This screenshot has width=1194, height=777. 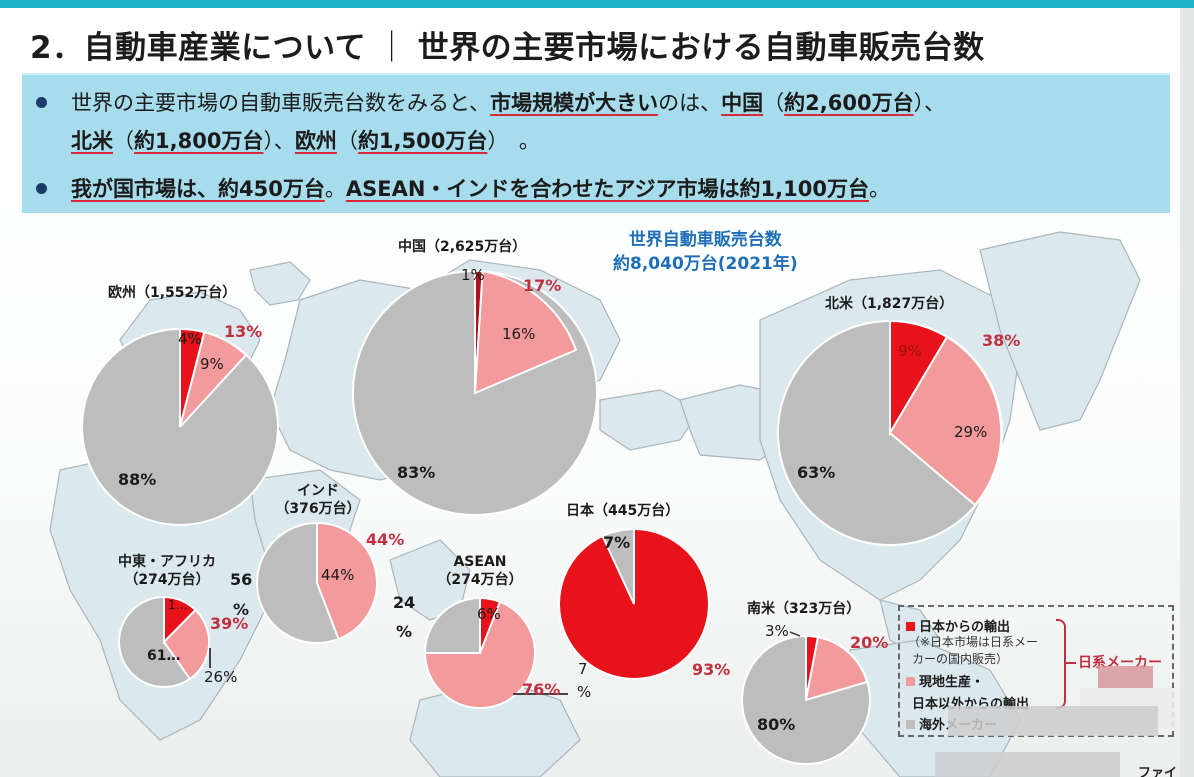 What do you see at coordinates (318, 500) in the screenshot?
I see `pie-label-india: インド （376万台）` at bounding box center [318, 500].